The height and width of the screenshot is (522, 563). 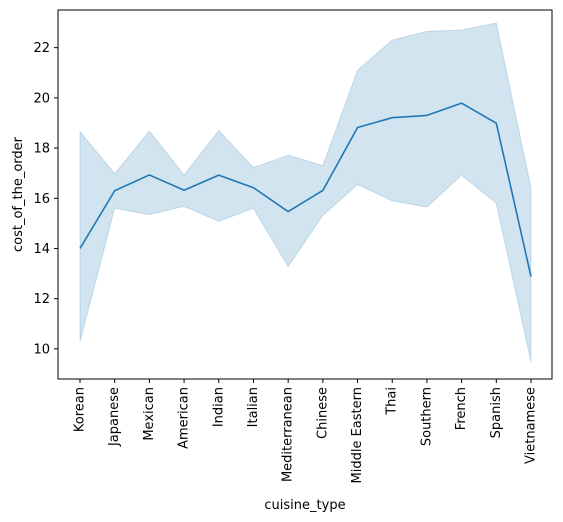 What do you see at coordinates (496, 412) in the screenshot?
I see `x-tick-label-spanish: Spanish` at bounding box center [496, 412].